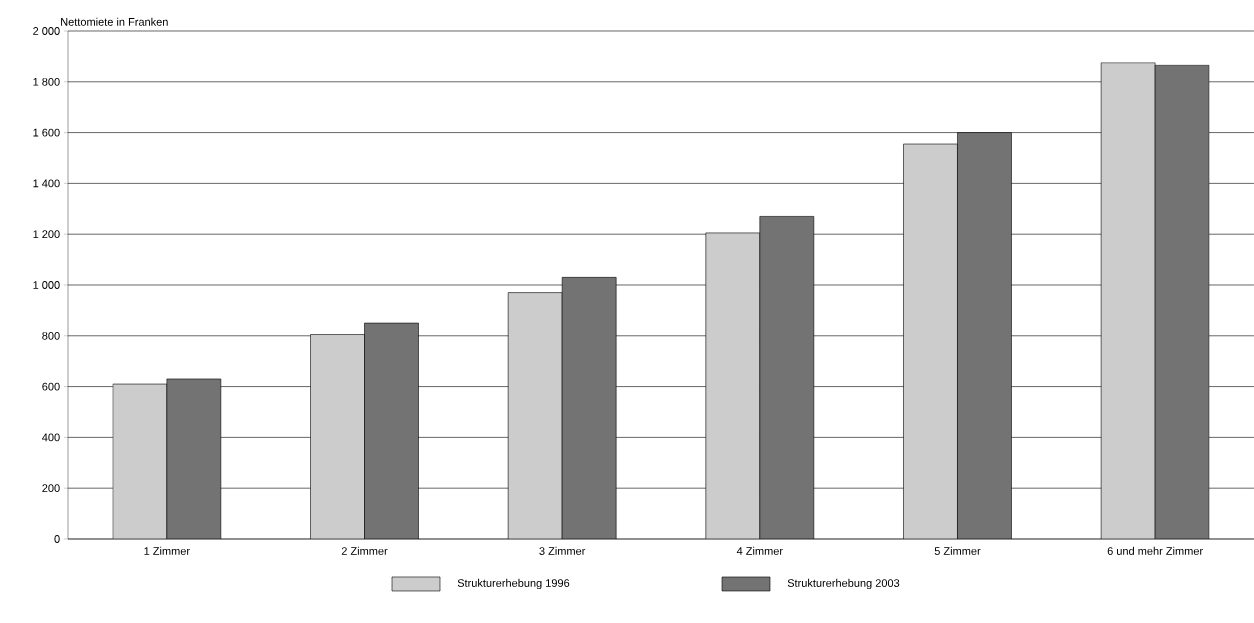 The image size is (1254, 623). I want to click on y-axis-title: Nettomiete in Franken, so click(114, 21).